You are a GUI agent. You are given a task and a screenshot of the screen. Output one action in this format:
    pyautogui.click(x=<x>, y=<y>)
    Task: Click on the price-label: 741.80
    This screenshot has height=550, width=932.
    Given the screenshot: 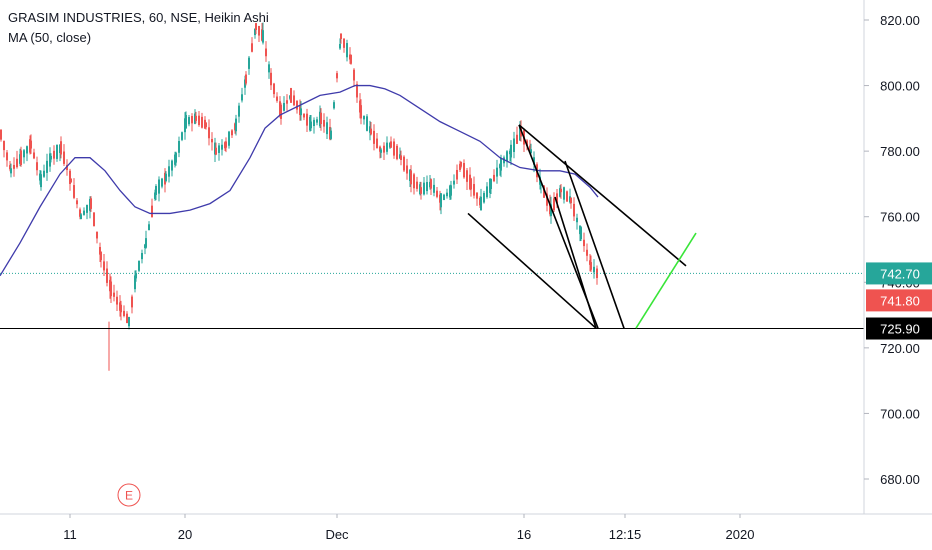 What is the action you would take?
    pyautogui.click(x=899, y=300)
    